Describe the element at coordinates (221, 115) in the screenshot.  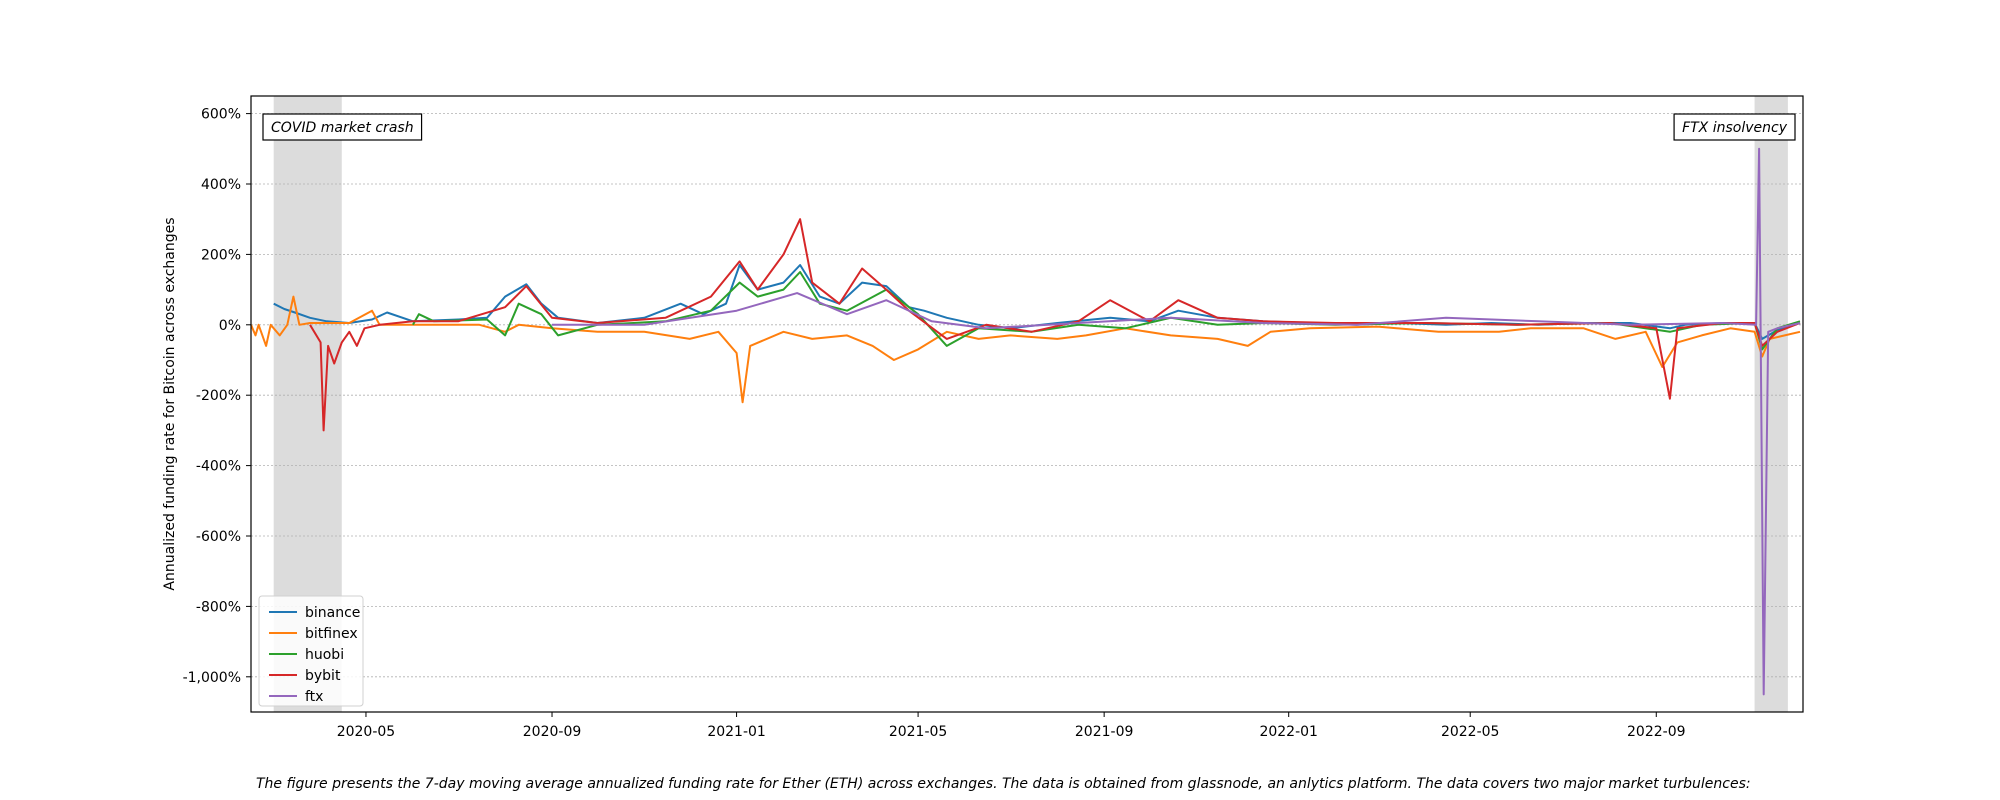
I see `y-tick-label: 600%` at that location.